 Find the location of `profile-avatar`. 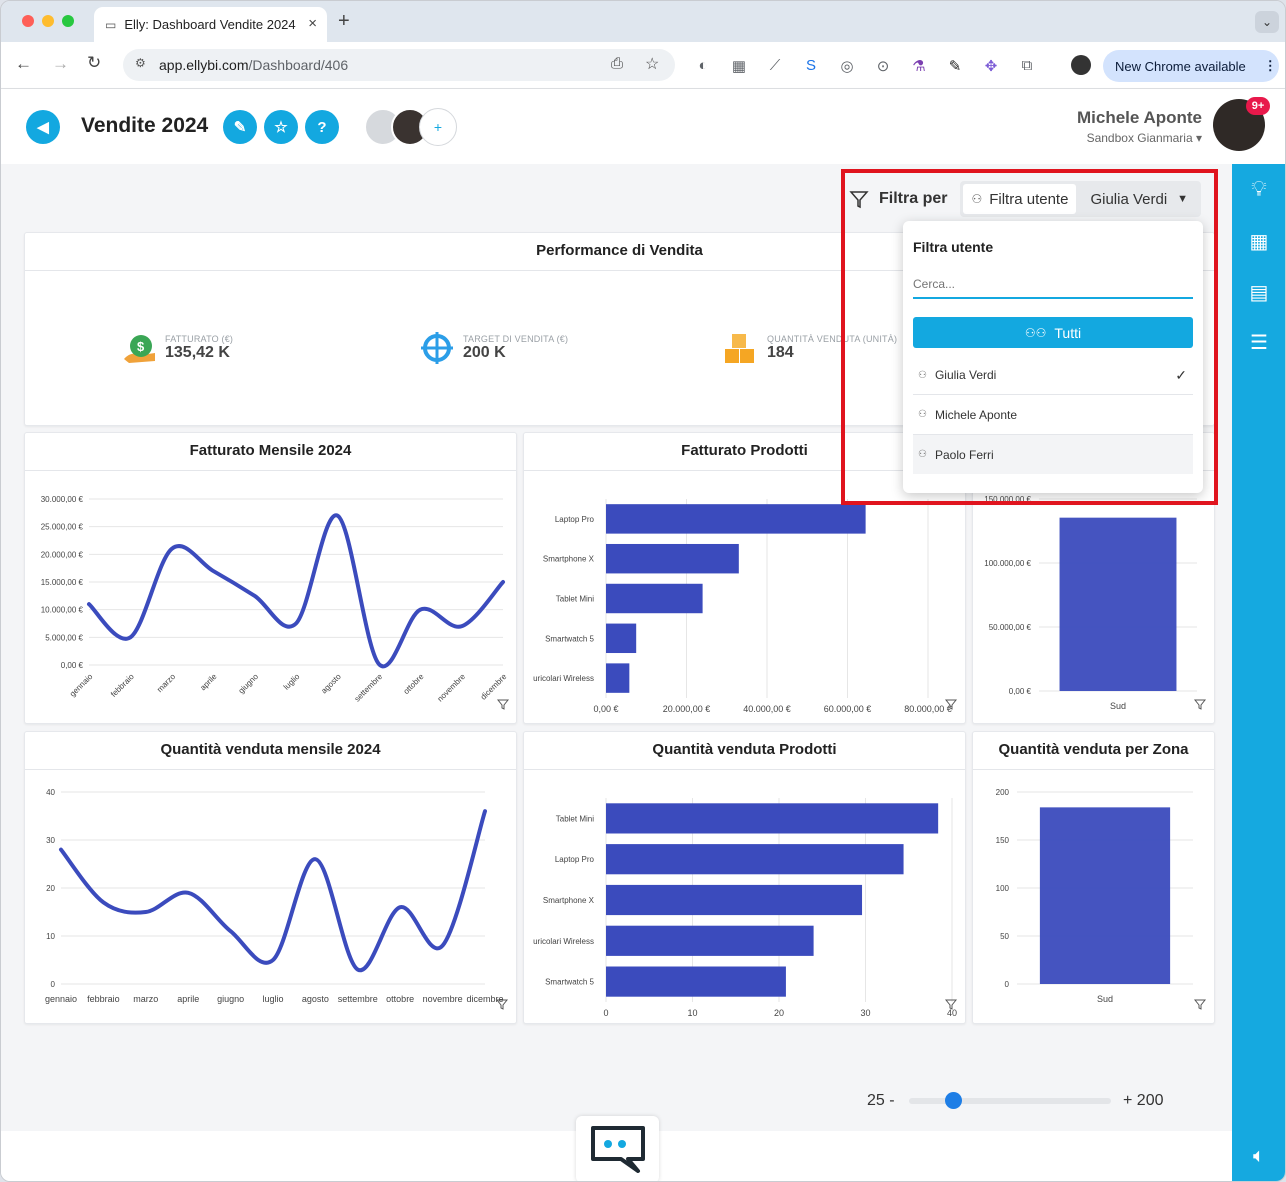

profile-avatar is located at coordinates (1081, 65).